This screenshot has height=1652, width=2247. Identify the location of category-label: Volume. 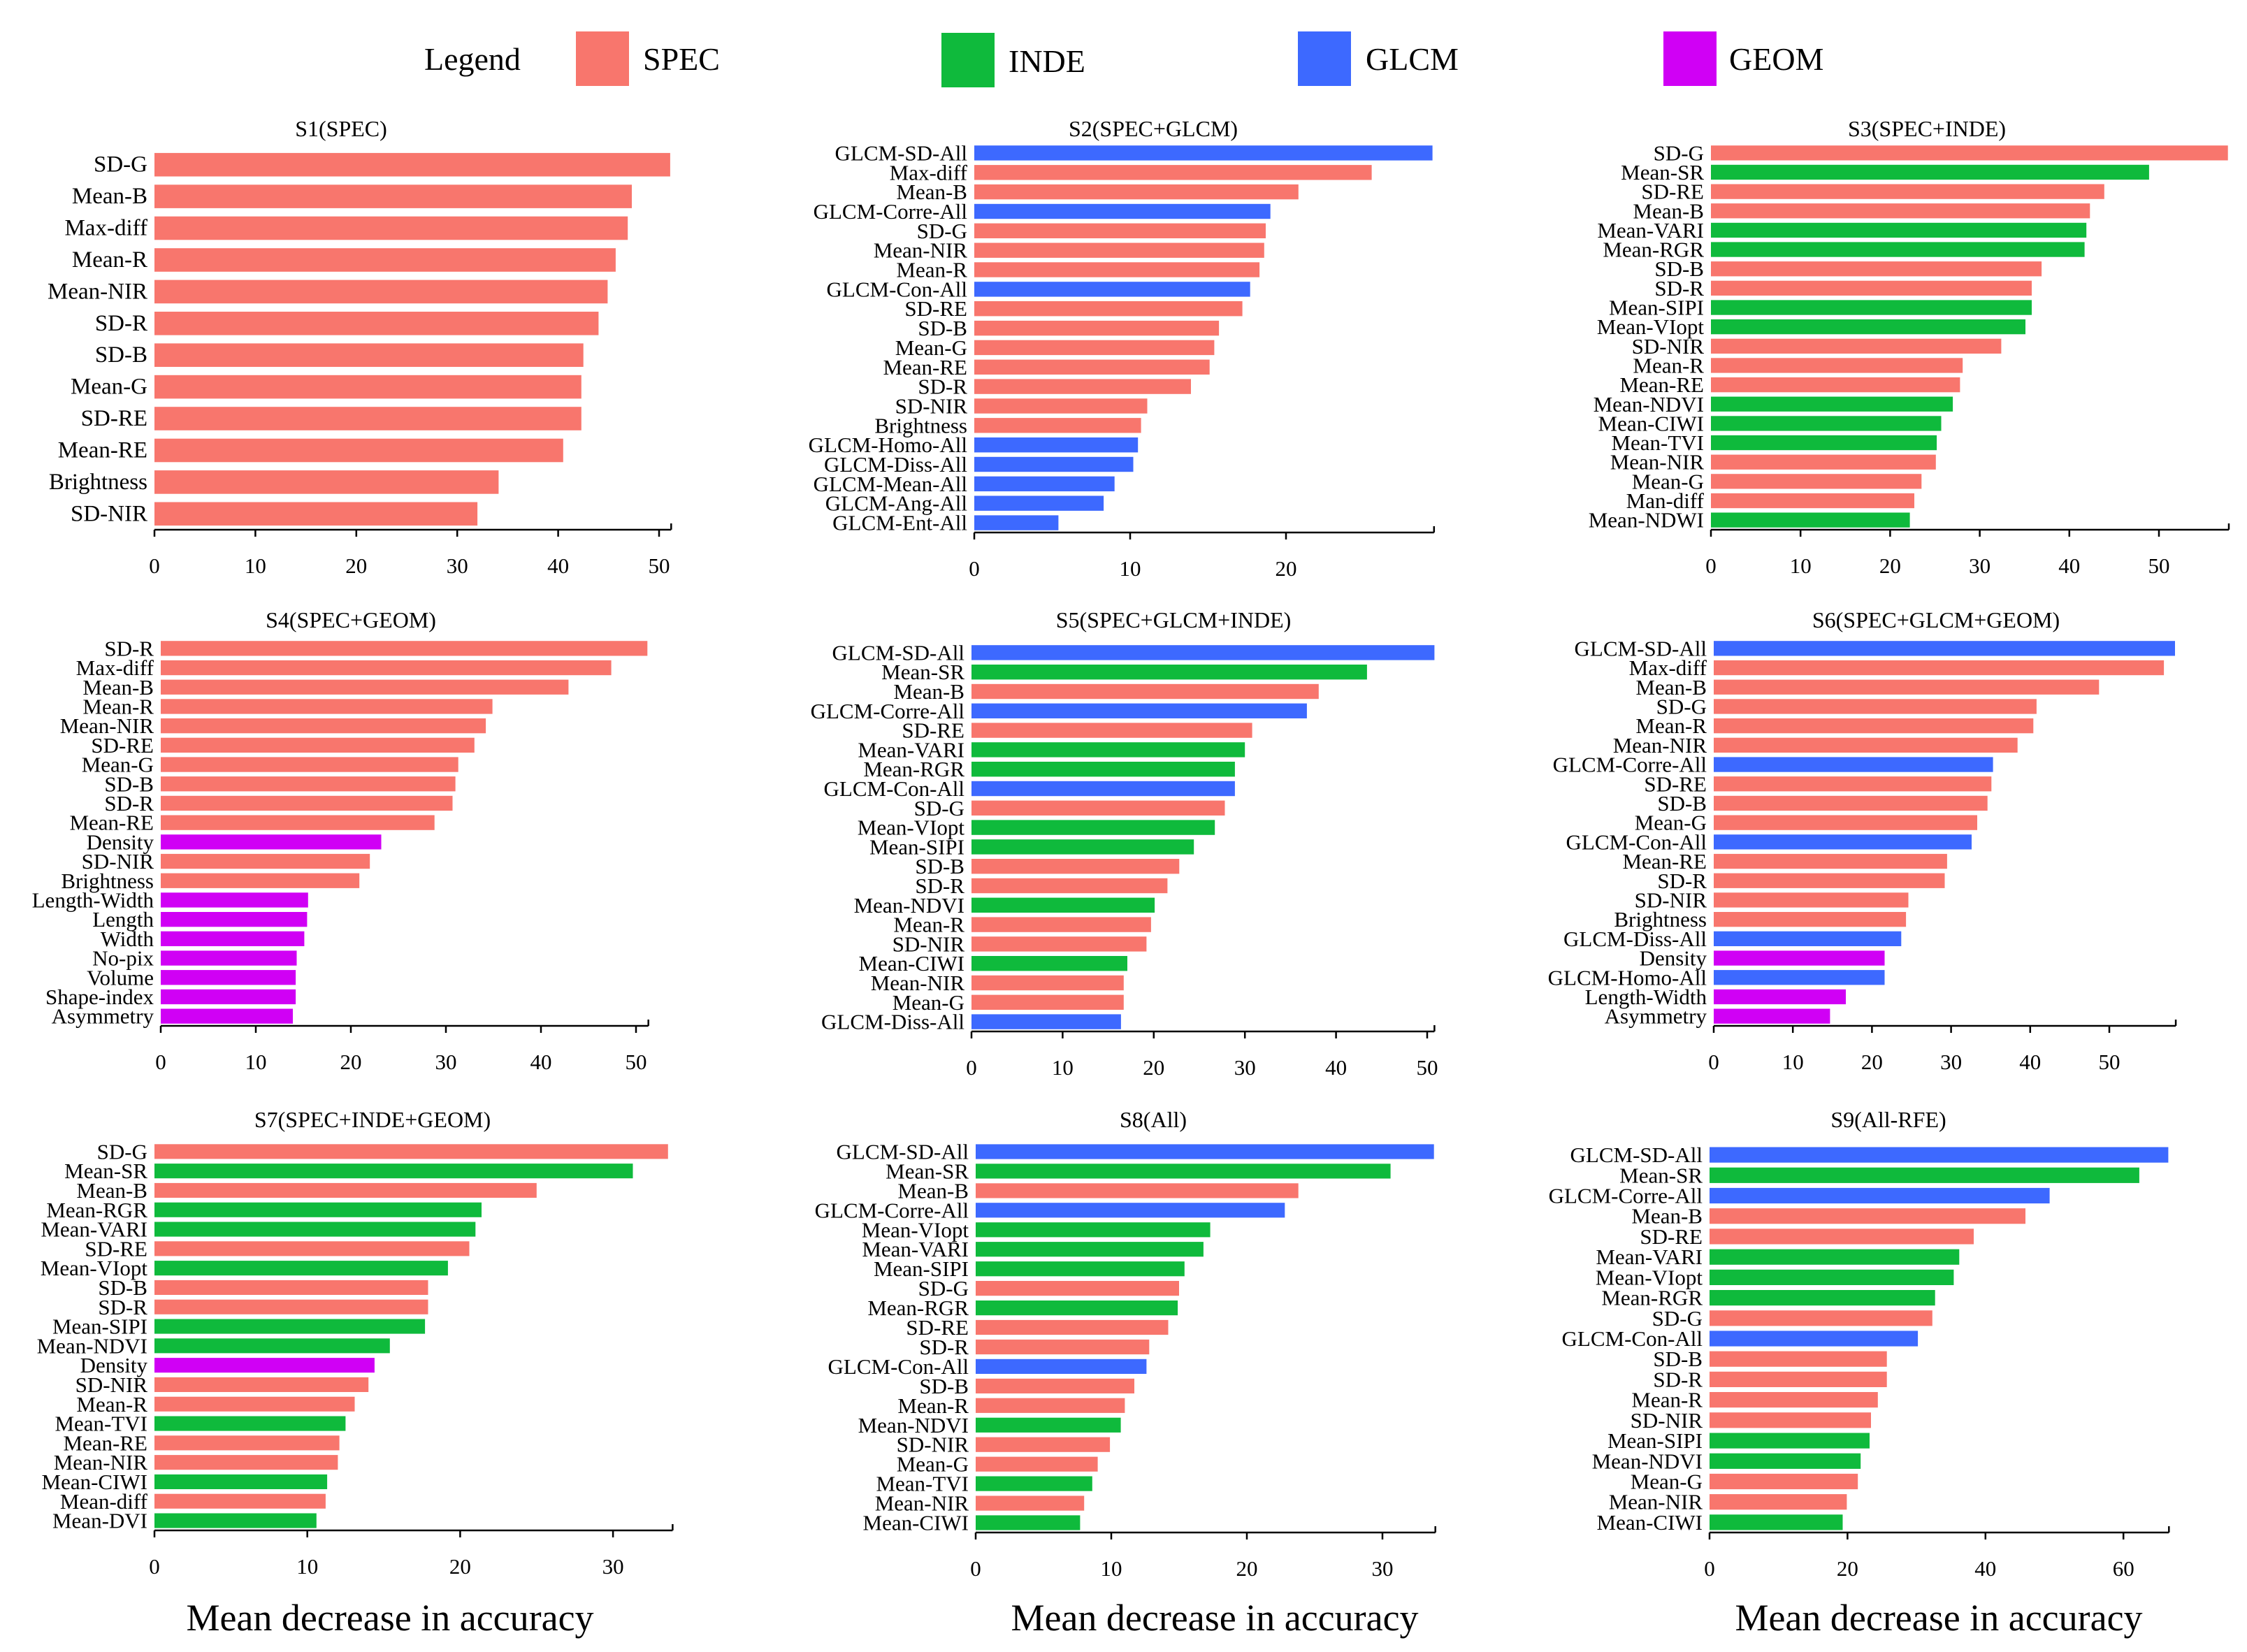
(120, 978).